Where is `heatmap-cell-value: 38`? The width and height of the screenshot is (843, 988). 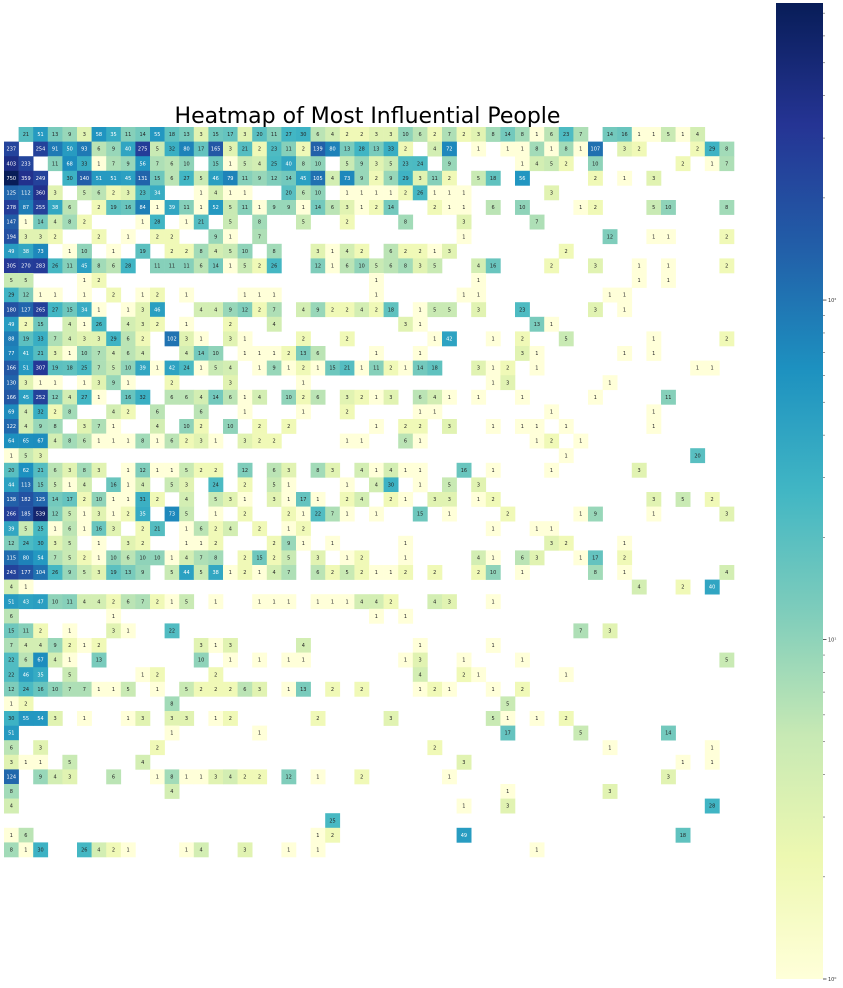
heatmap-cell-value: 38 is located at coordinates (26, 252).